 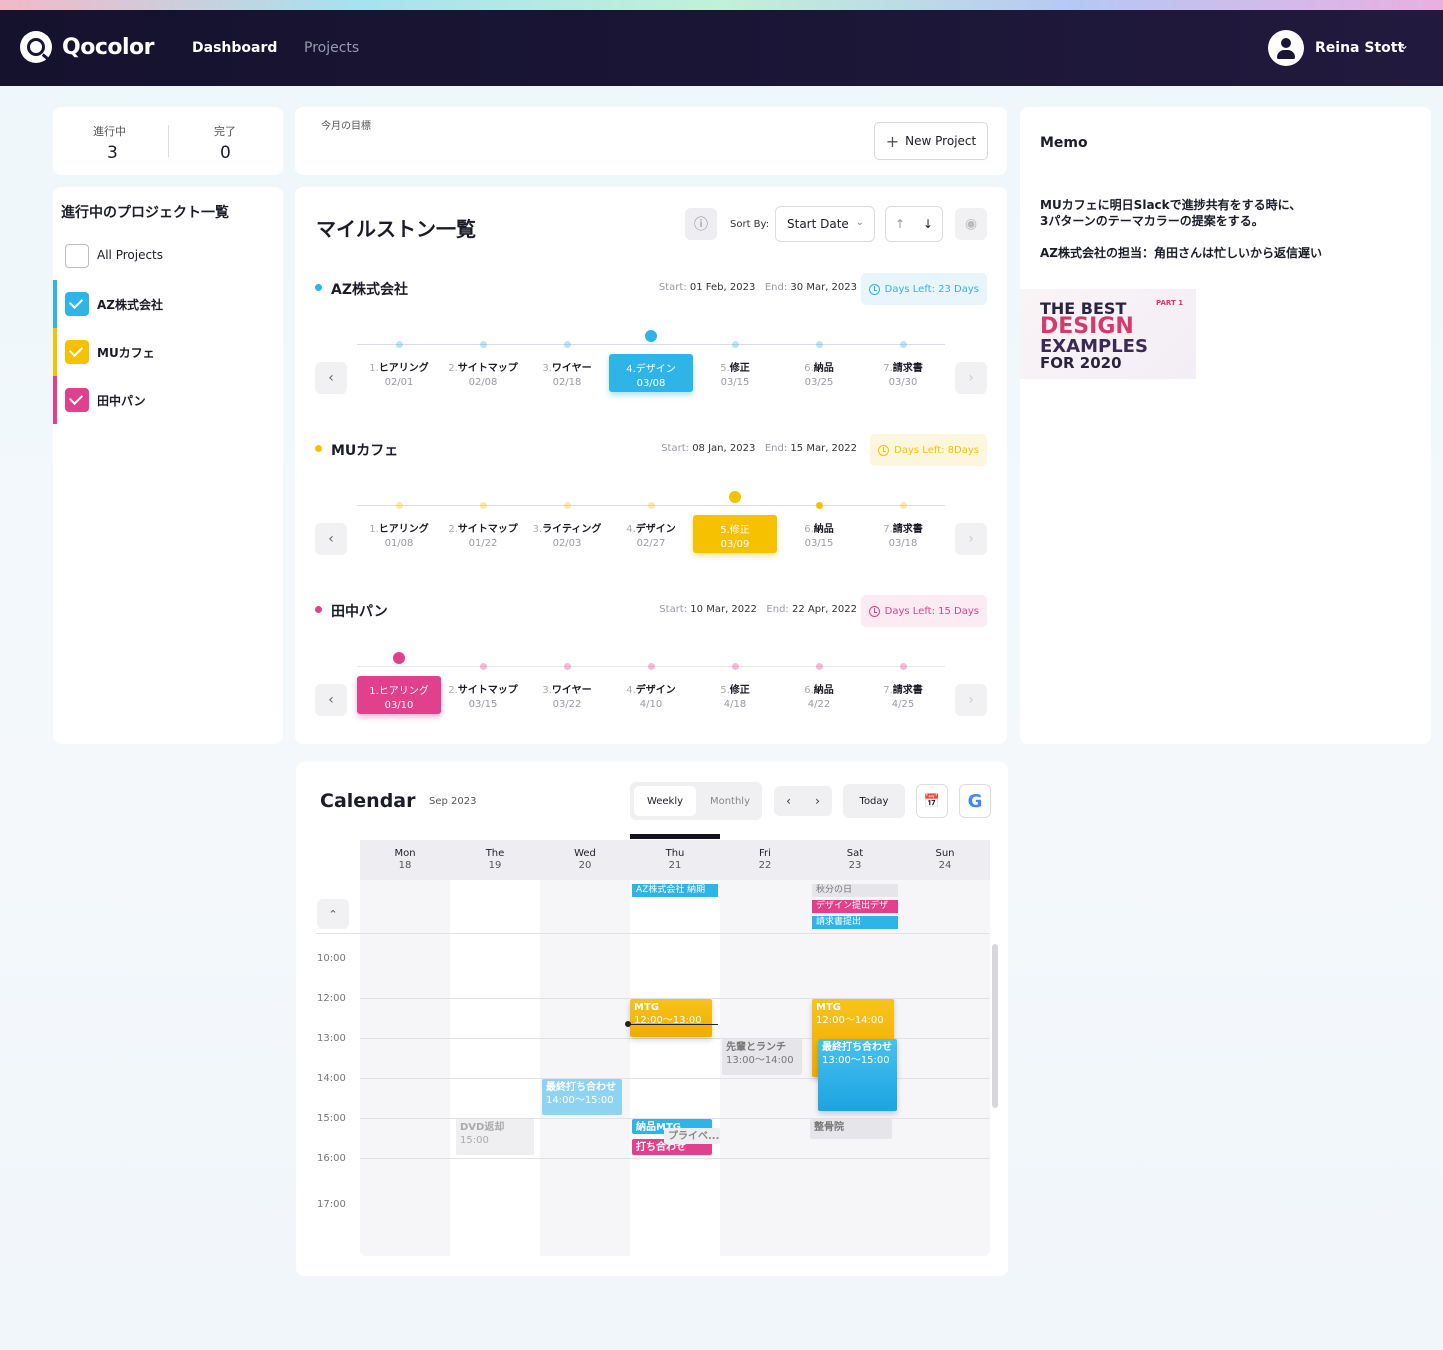 I want to click on memo-line: MUカフェに明日Slackで進捗共有をする時に、, so click(x=1171, y=205).